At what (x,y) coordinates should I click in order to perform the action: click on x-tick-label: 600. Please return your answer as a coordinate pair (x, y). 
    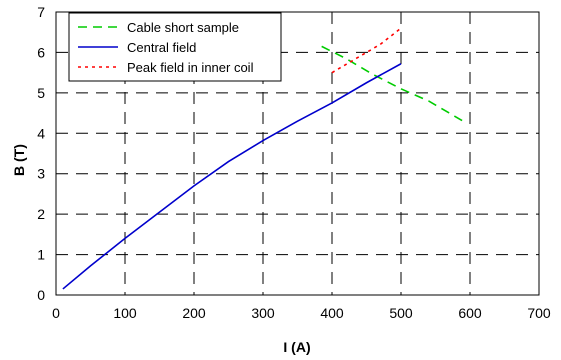
    Looking at the image, I should click on (470, 313).